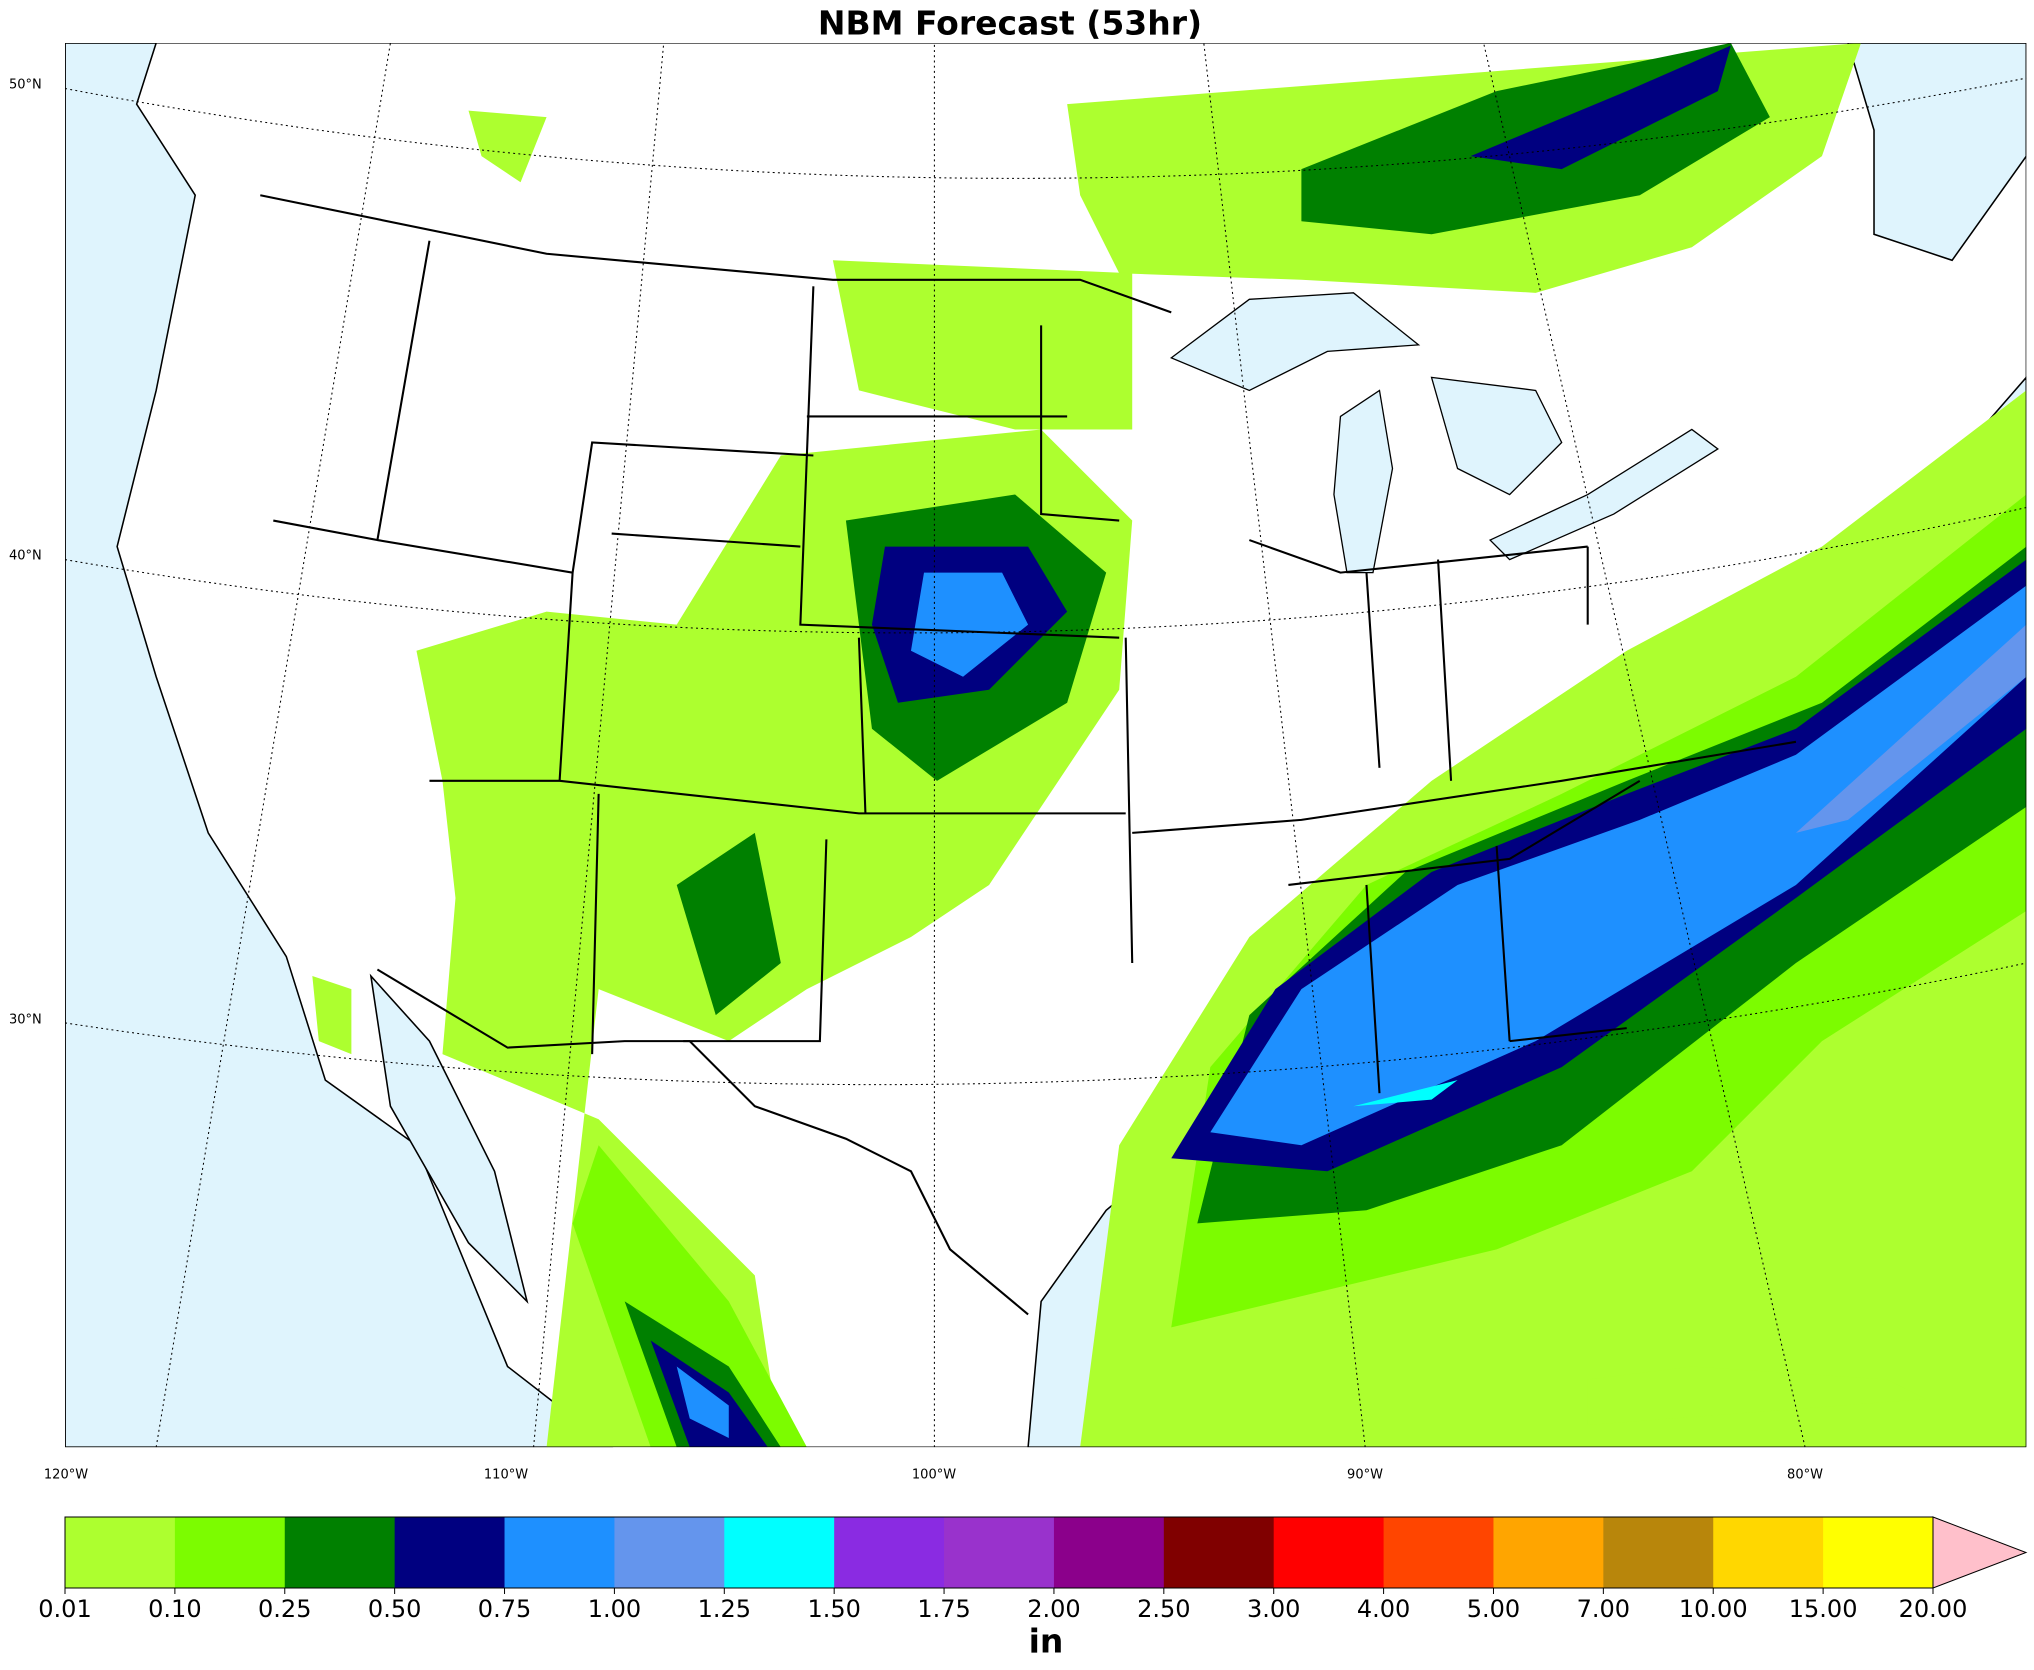 The height and width of the screenshot is (1670, 2034). What do you see at coordinates (1010, 23) in the screenshot?
I see `map-title: NBM Forecast (53hr)` at bounding box center [1010, 23].